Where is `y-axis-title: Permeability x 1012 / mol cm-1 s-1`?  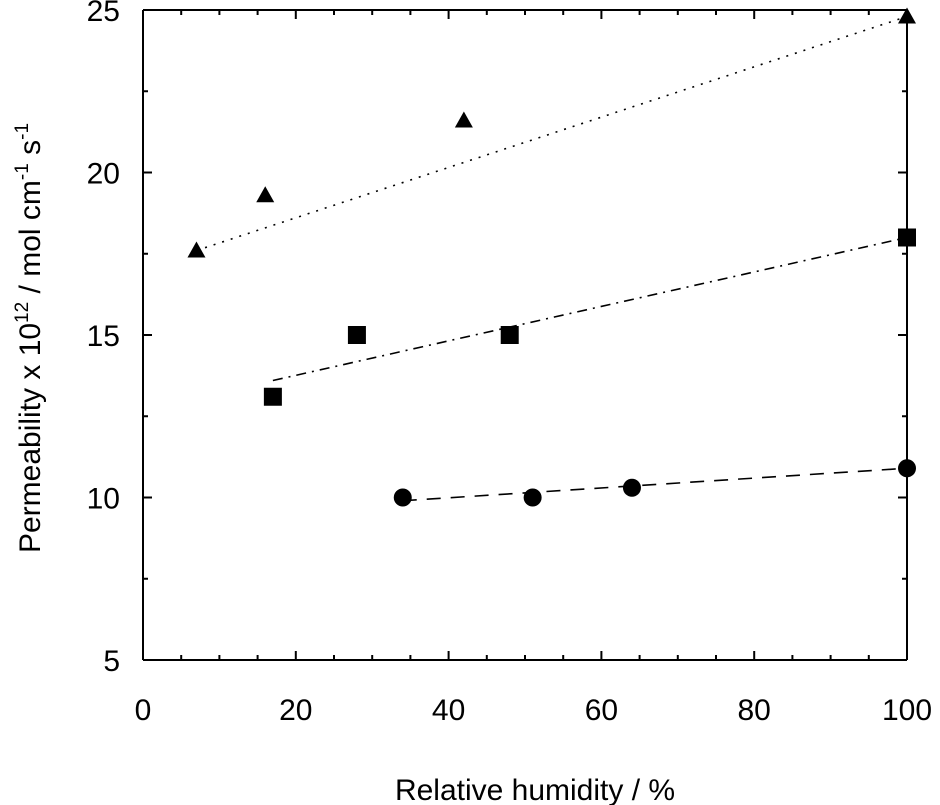
y-axis-title: Permeability x 1012 / mol cm-1 s-1 is located at coordinates (29, 338).